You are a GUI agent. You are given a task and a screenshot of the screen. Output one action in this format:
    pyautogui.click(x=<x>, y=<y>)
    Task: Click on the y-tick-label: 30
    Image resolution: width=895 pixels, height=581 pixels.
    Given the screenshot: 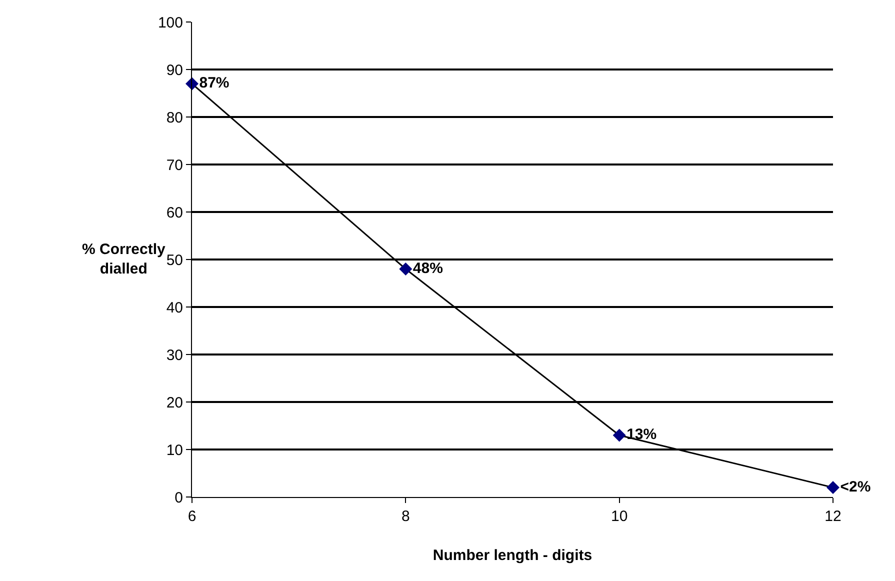 What is the action you would take?
    pyautogui.click(x=174, y=355)
    